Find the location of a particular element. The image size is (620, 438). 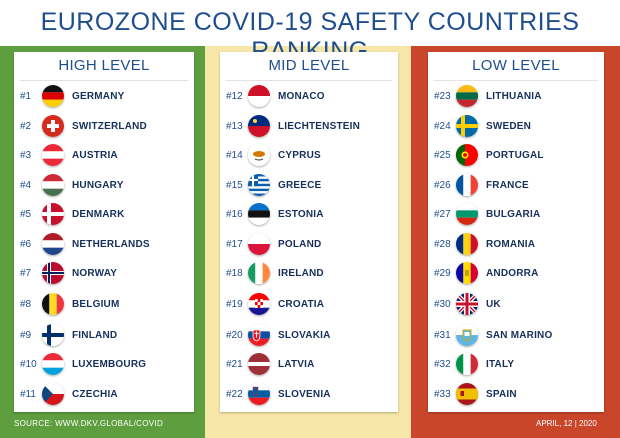

country-name: ROMANIA is located at coordinates (511, 244).